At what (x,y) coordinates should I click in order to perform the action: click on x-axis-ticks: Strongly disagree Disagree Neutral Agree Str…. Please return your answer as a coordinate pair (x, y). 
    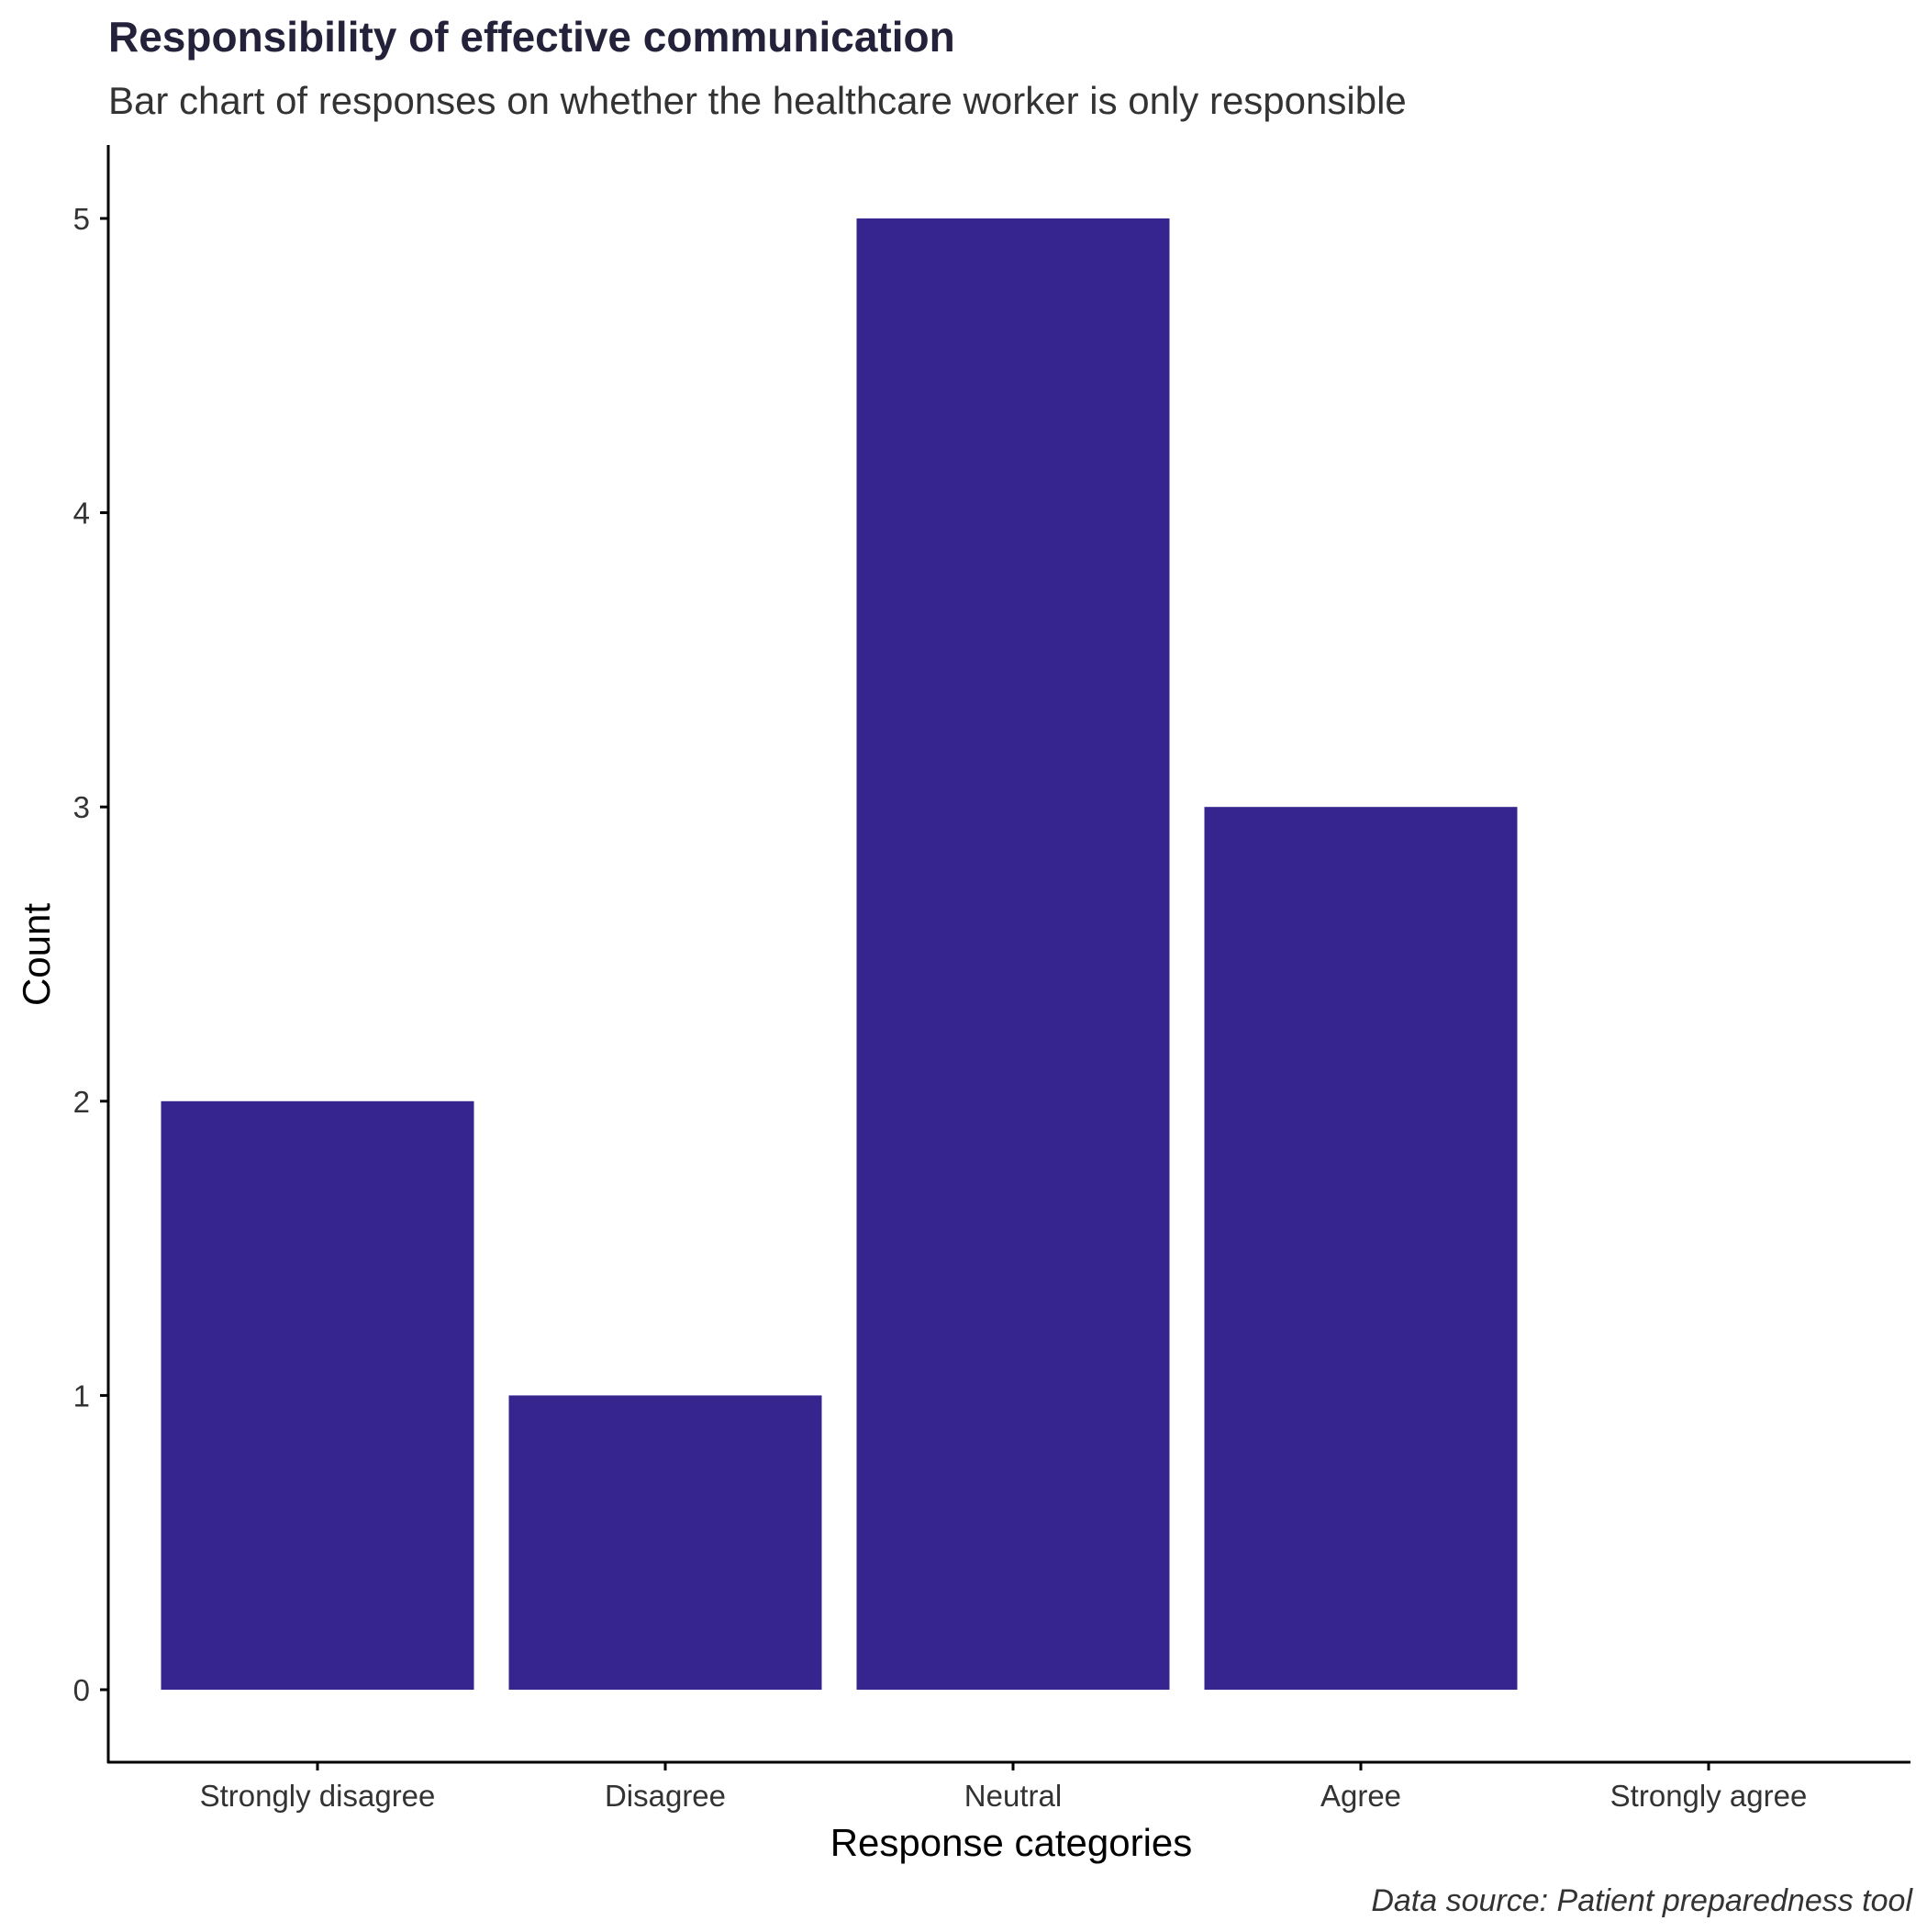
    Looking at the image, I should click on (1004, 1787).